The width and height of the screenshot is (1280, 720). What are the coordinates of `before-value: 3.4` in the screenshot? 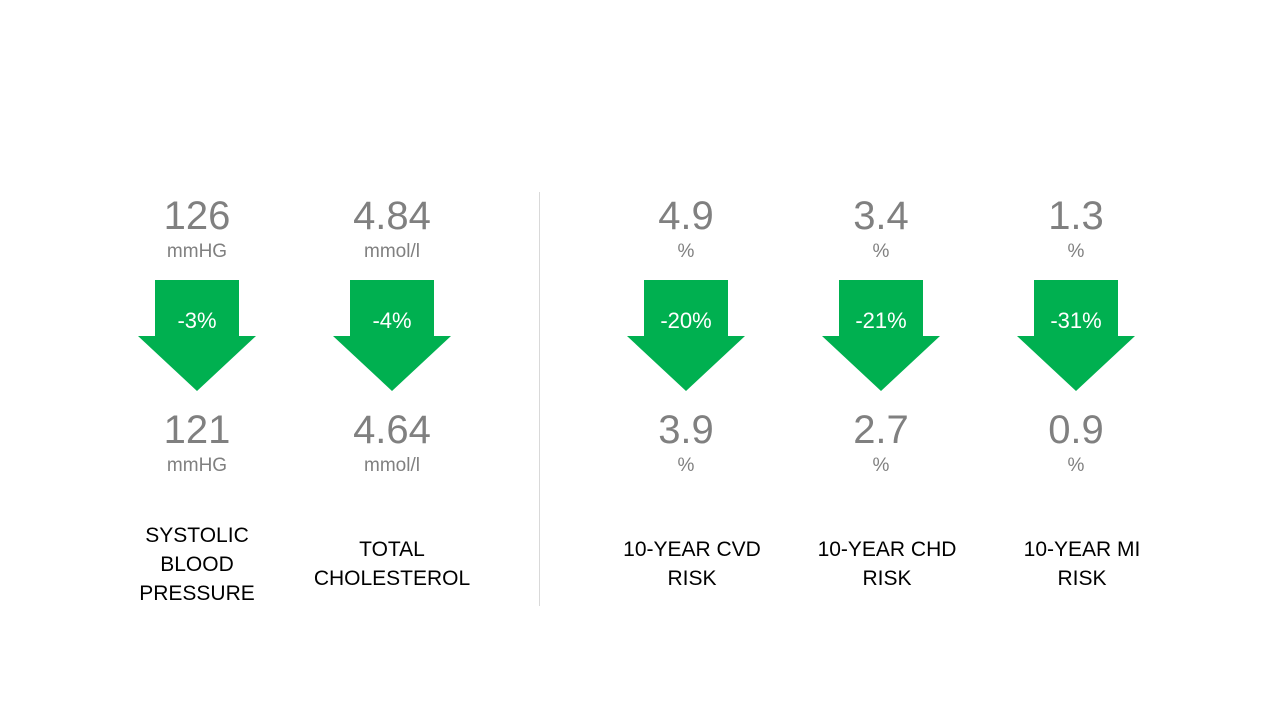 It's located at (881, 216).